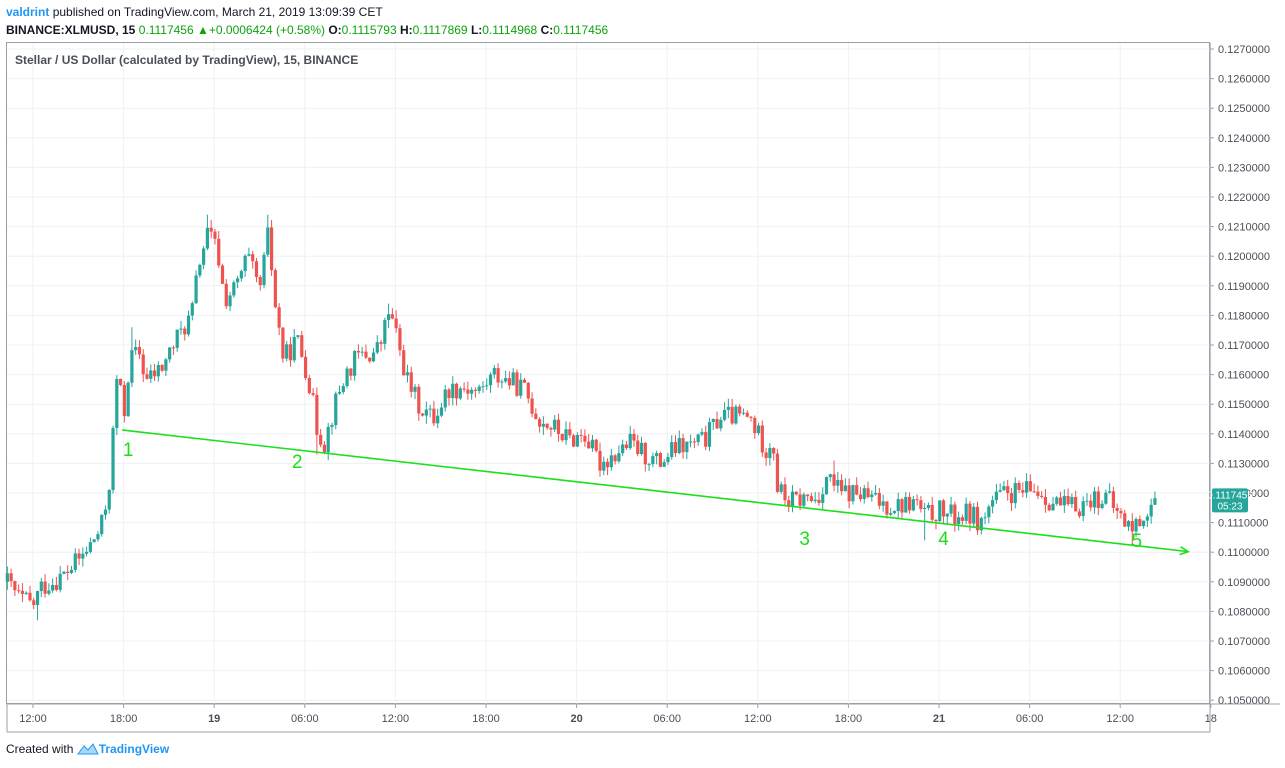  I want to click on y-tick-label: 0.1090000, so click(1244, 583).